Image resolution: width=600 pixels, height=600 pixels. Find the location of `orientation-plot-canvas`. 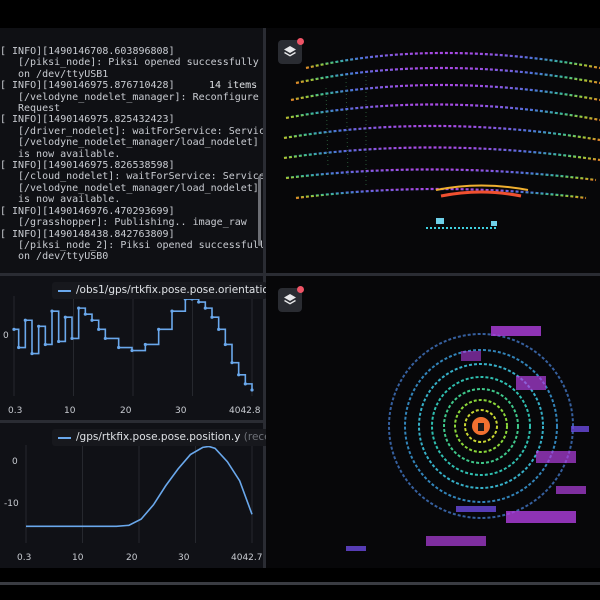

orientation-plot-canvas is located at coordinates (133, 346).